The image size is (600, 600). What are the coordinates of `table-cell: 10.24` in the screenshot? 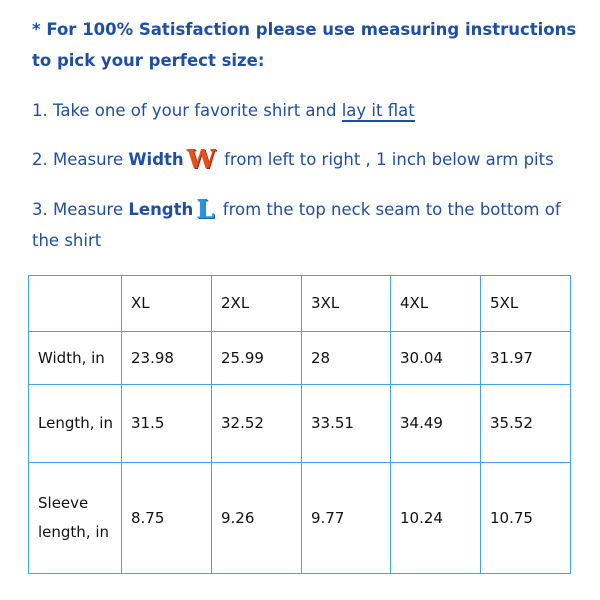 It's located at (435, 518).